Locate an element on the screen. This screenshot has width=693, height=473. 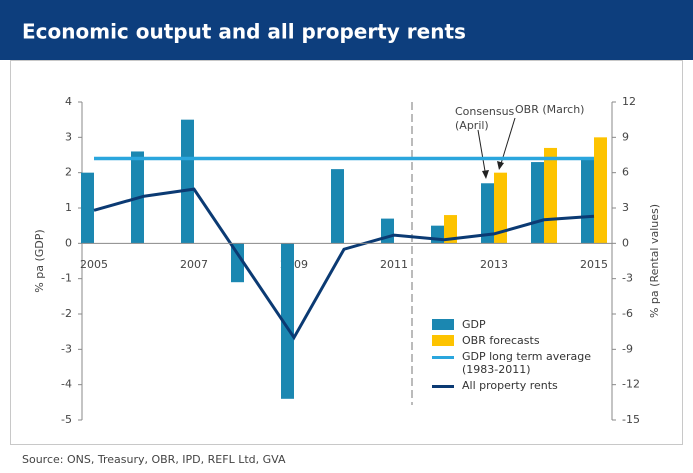
annotation: OBR (March) is located at coordinates (549, 109).